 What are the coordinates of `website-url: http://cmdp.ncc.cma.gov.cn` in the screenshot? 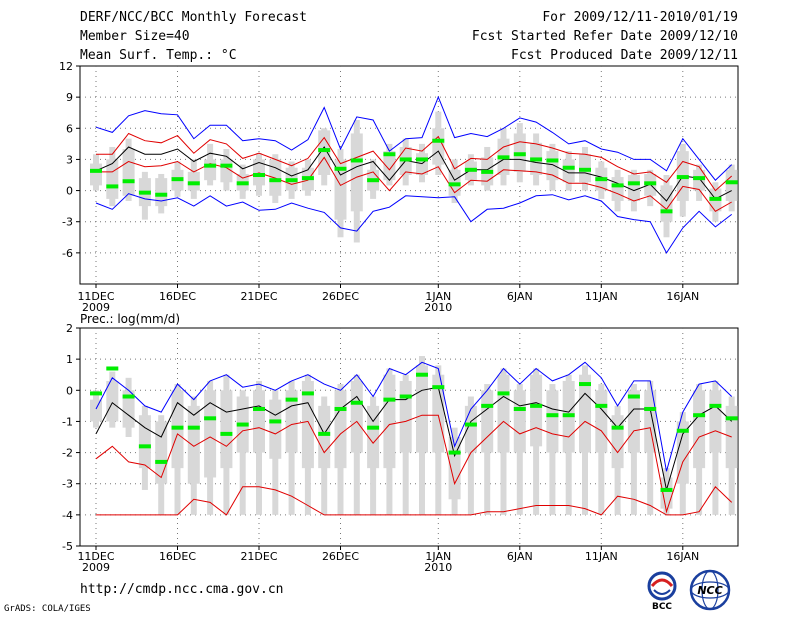 It's located at (182, 589).